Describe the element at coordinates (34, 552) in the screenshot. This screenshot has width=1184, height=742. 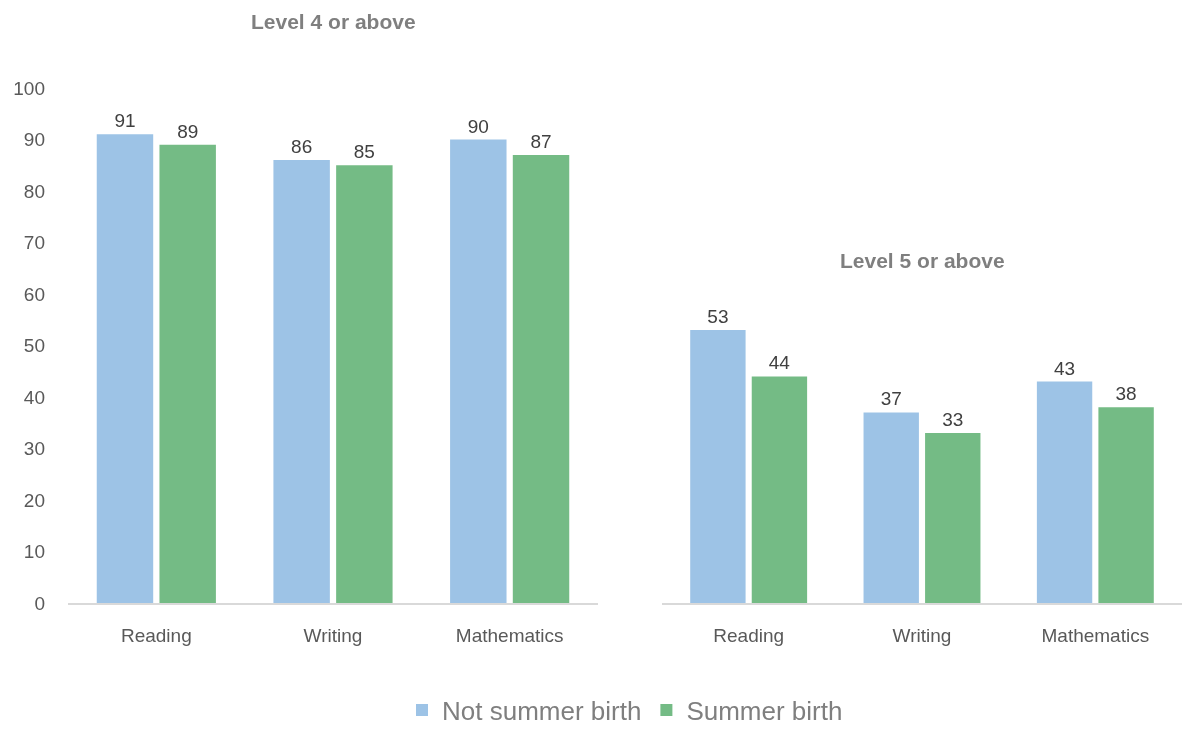
I see `y-tick-label: 10` at that location.